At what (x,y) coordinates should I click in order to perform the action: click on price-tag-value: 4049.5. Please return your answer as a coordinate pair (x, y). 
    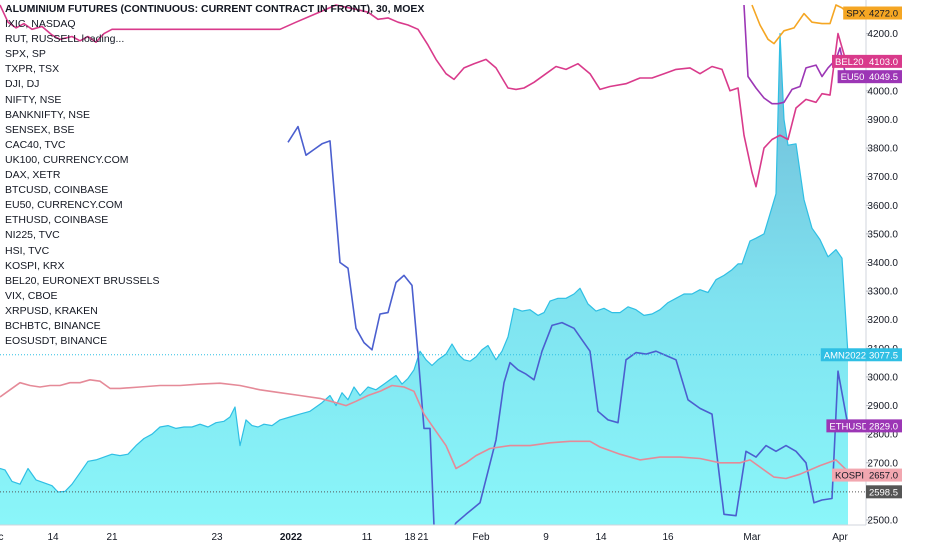
    Looking at the image, I should click on (883, 77).